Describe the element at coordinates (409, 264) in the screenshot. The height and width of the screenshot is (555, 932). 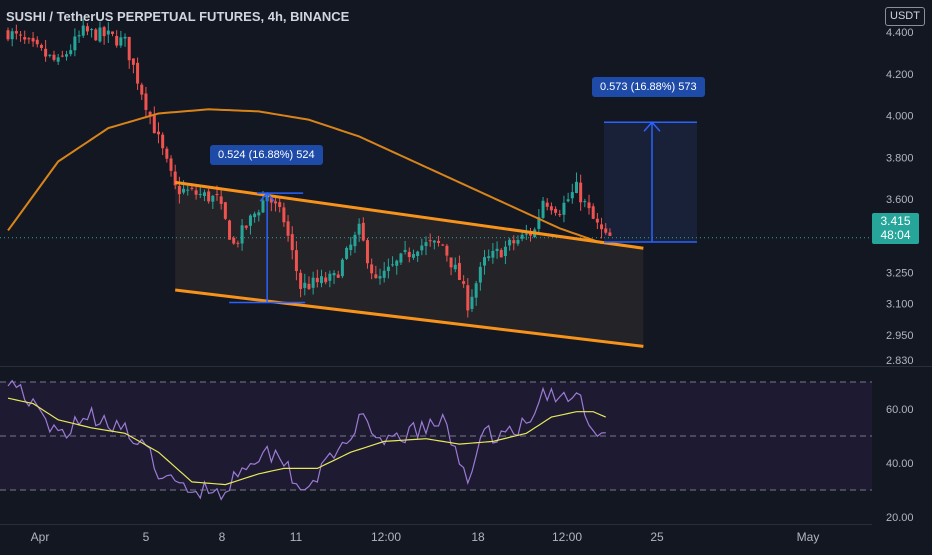
I see `channel-fill` at that location.